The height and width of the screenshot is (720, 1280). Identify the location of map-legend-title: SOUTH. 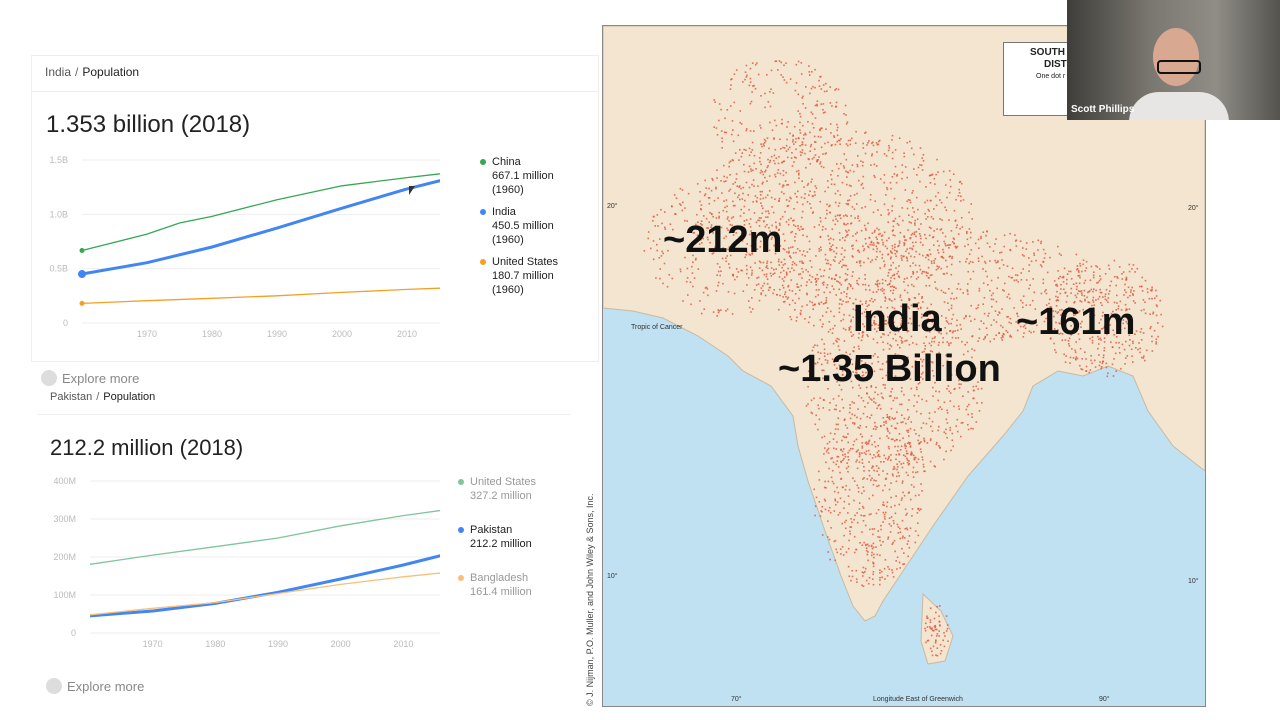
(1047, 52).